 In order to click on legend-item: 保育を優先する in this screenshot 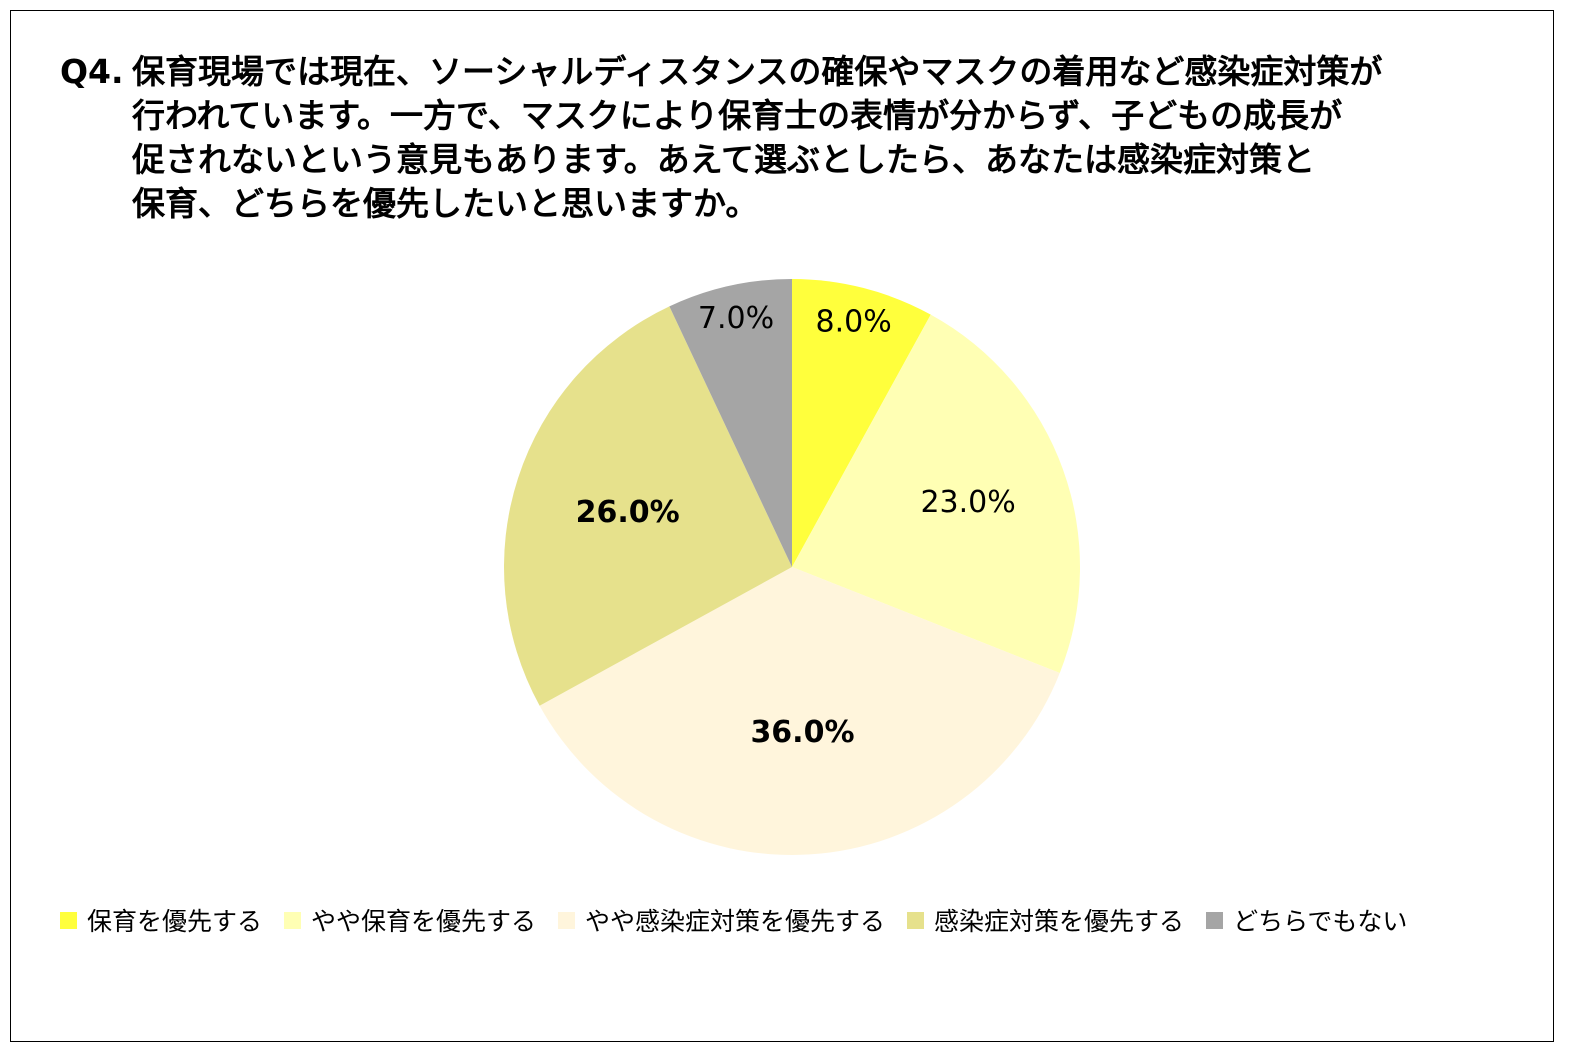, I will do `click(161, 920)`.